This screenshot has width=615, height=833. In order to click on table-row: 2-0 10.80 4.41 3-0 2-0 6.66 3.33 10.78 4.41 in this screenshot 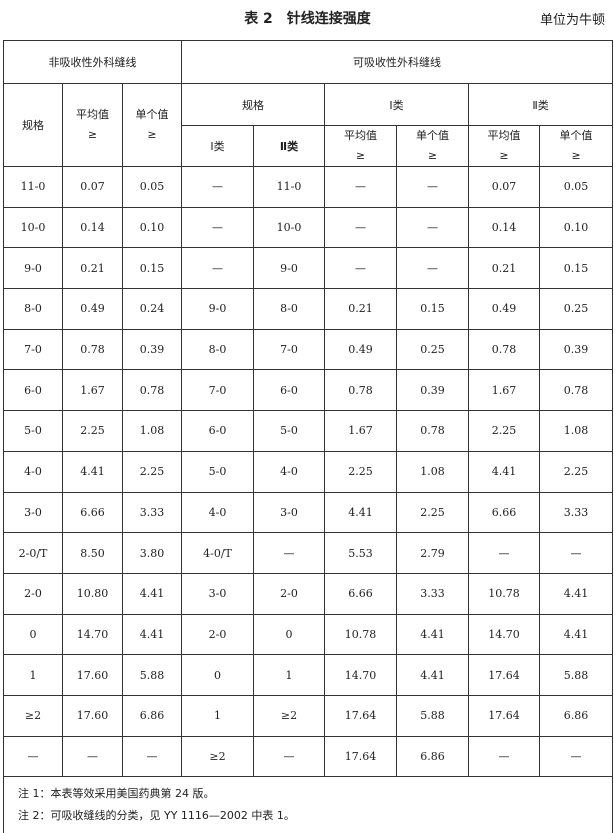, I will do `click(308, 593)`.